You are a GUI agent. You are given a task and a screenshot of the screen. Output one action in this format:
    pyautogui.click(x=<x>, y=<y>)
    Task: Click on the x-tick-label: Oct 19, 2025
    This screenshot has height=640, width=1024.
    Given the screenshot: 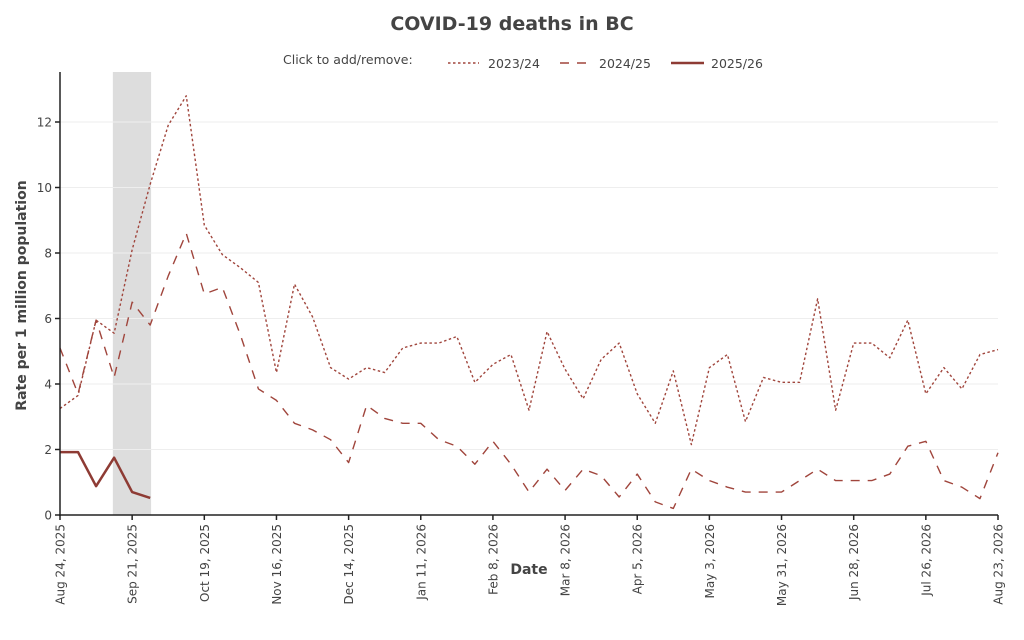 What is the action you would take?
    pyautogui.click(x=205, y=563)
    